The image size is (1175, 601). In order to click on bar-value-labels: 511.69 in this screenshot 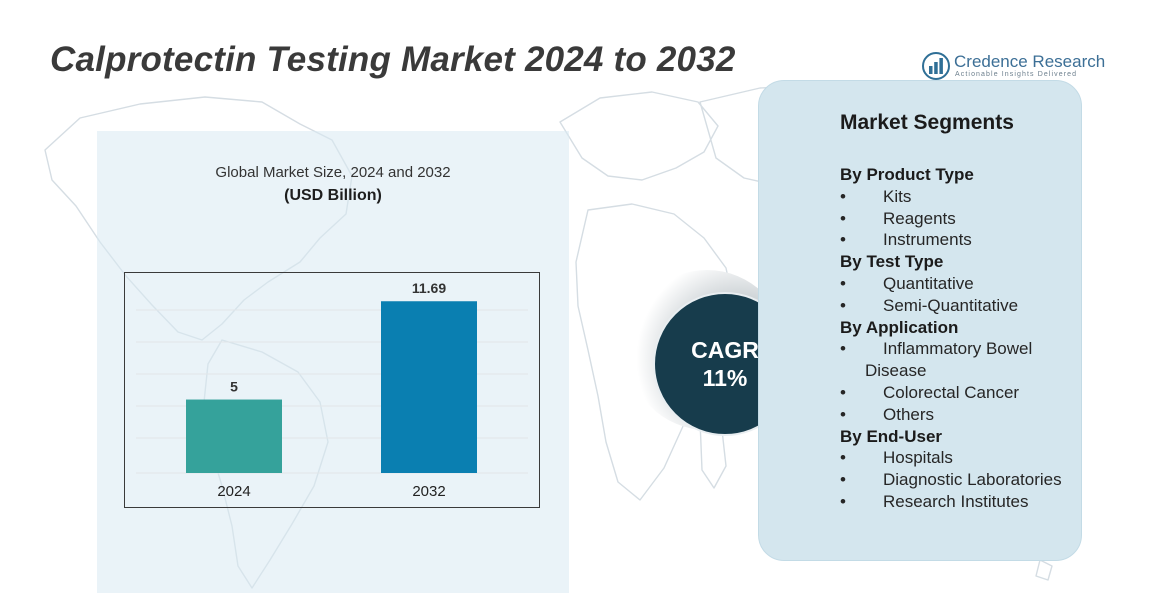, I will do `click(338, 337)`.